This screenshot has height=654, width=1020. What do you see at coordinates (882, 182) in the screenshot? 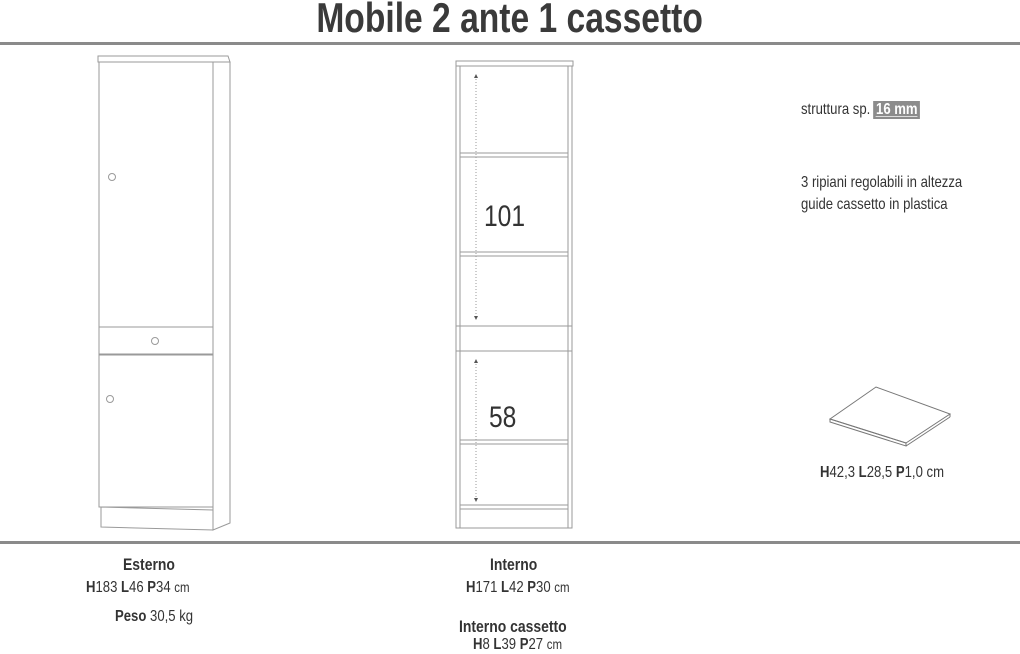
I see `note-shelves: 3 ripiani regolabili in altezza` at bounding box center [882, 182].